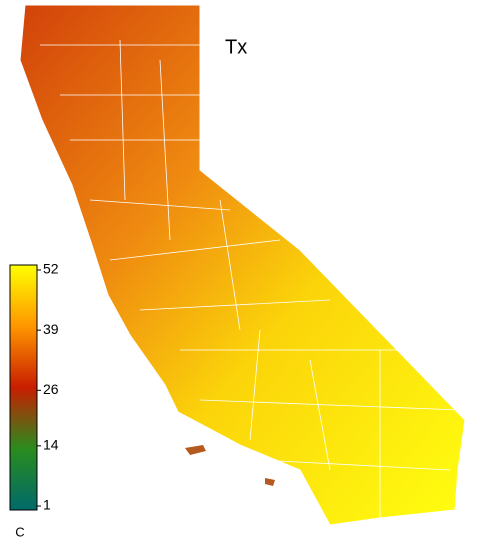  I want to click on colorbar-ticks: 52 39 26 14 1, so click(48, 387).